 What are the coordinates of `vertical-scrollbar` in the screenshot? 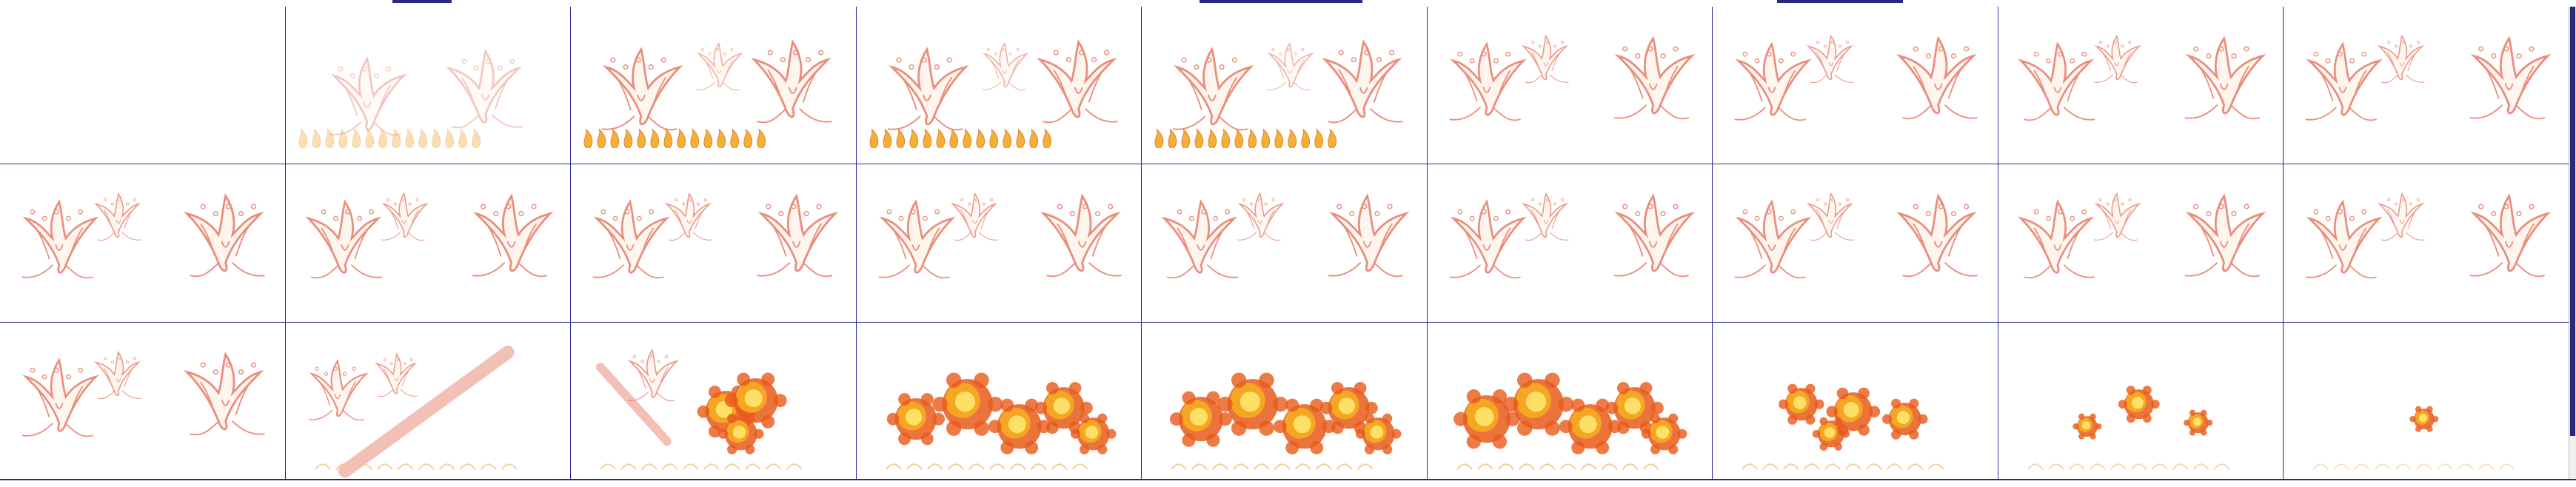 It's located at (2572, 243).